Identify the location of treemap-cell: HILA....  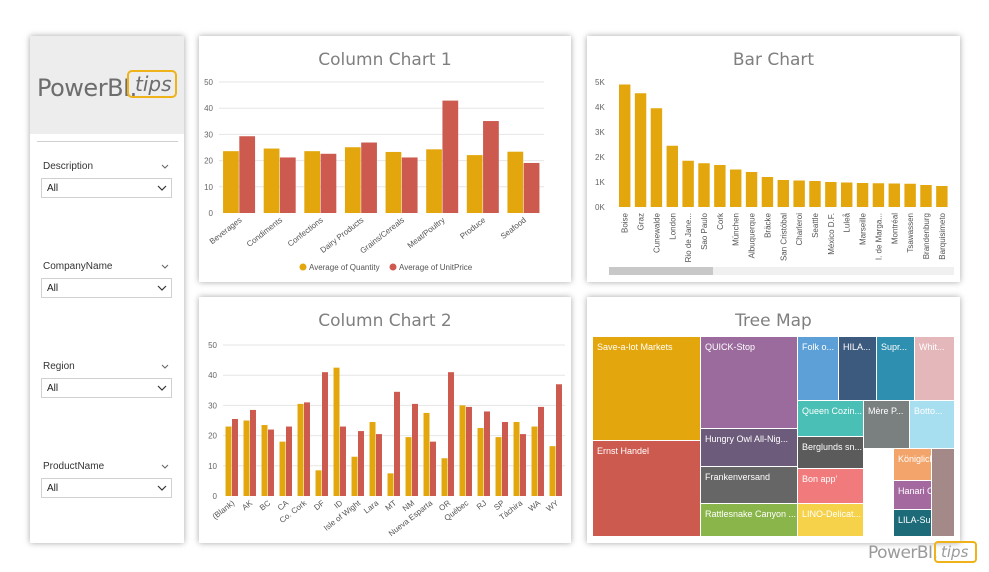
(858, 369).